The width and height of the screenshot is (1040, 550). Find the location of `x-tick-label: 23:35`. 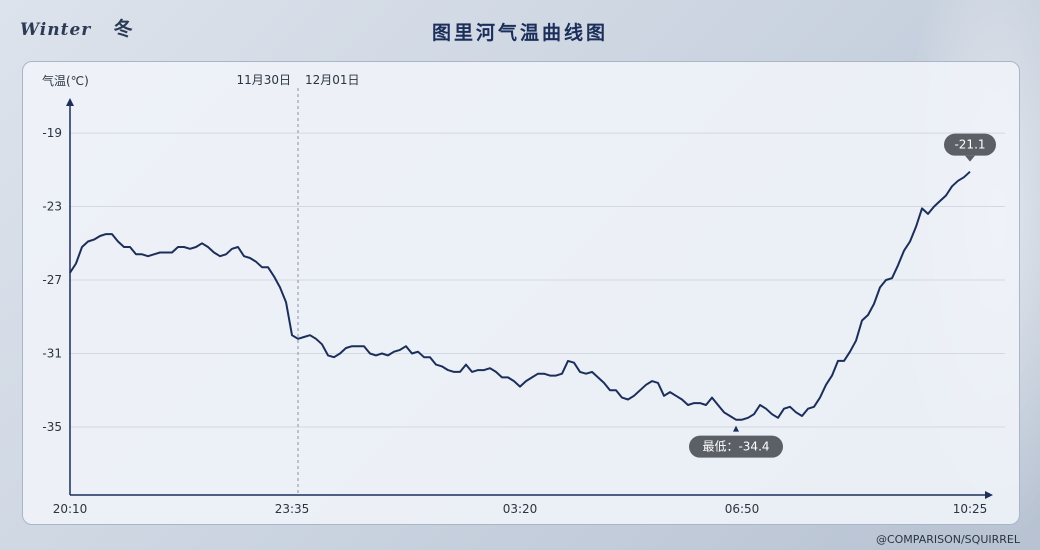

x-tick-label: 23:35 is located at coordinates (292, 509).